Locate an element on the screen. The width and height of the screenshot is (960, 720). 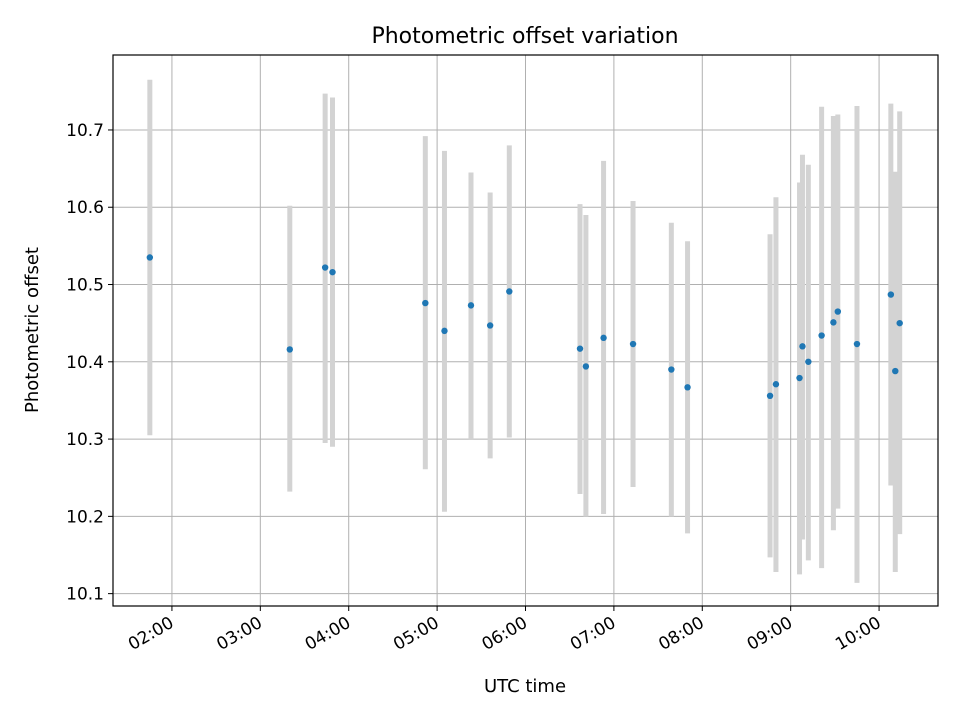
y-axis-ticks: 10.1 10.2 10.3 10.4 10.5 10.6 10.7 is located at coordinates (89, 363).